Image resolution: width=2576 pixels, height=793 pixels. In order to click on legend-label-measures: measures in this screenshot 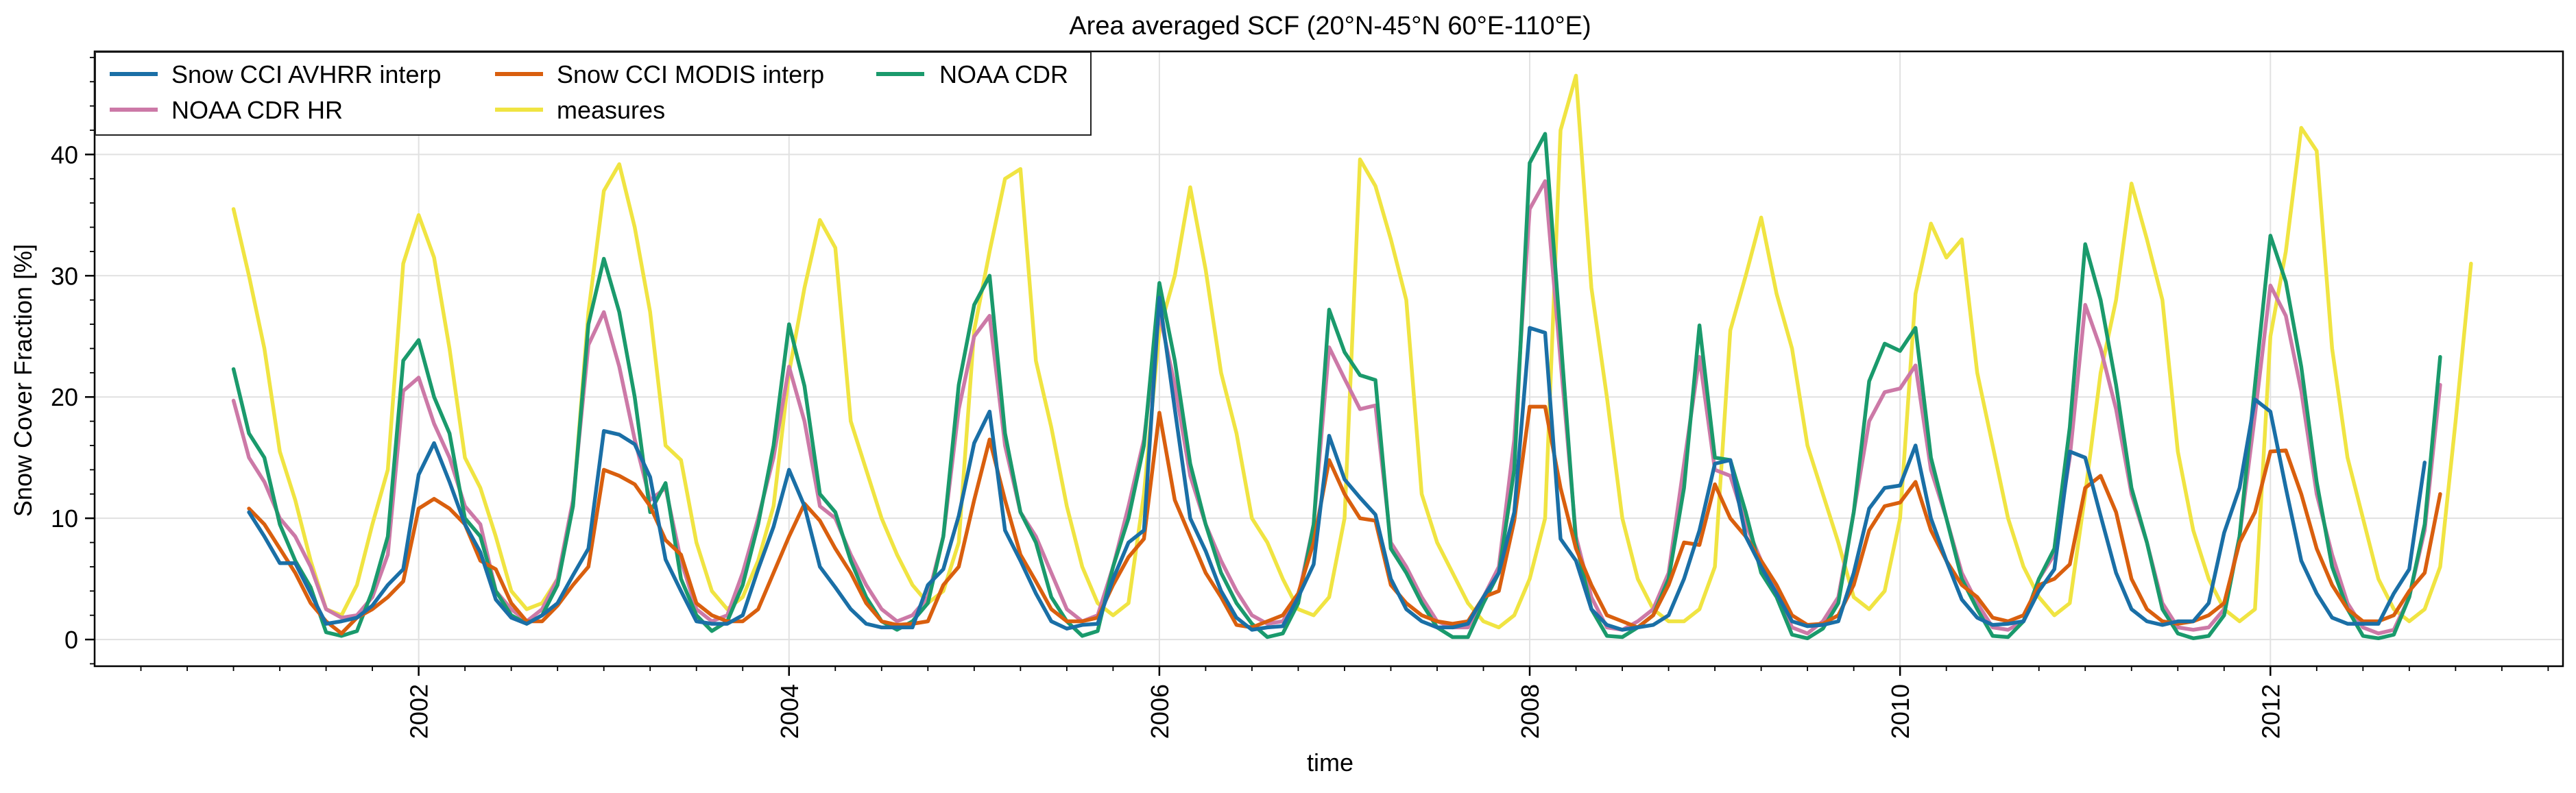, I will do `click(611, 110)`.